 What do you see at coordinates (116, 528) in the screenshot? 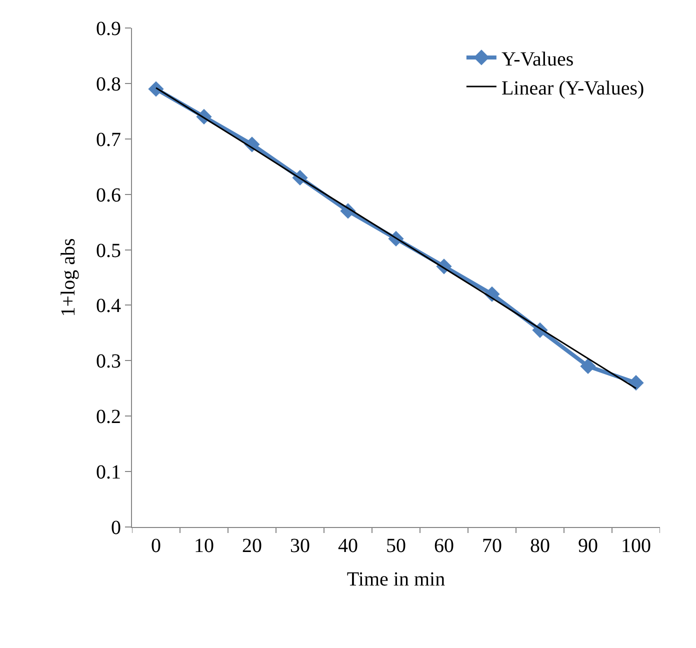
I see `y-tick-label: 0` at bounding box center [116, 528].